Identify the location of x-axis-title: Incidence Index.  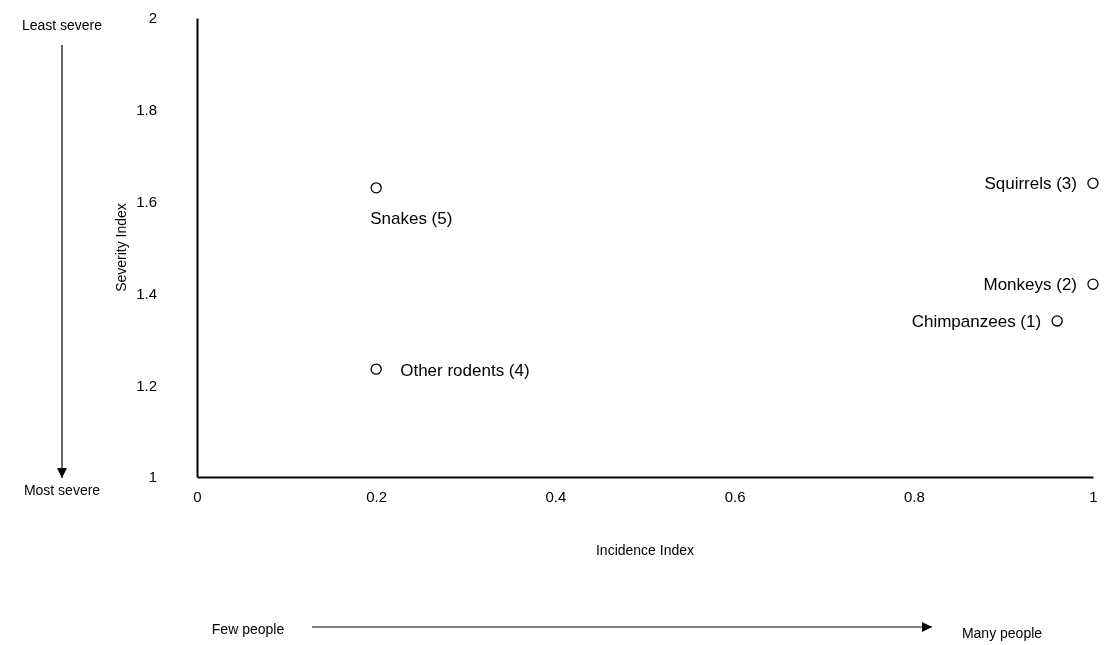
(645, 550).